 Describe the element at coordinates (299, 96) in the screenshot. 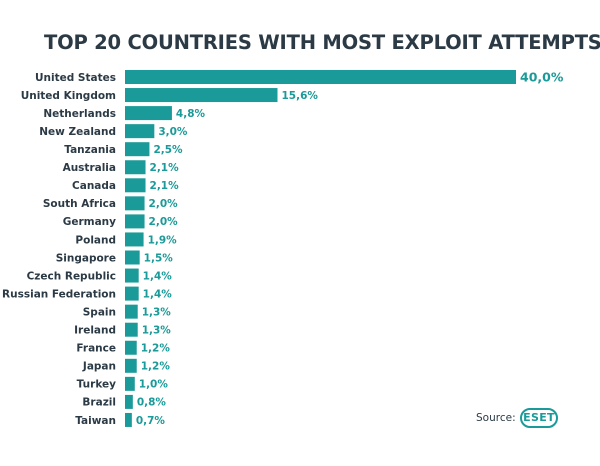

I see `value-label: 15,6%` at that location.